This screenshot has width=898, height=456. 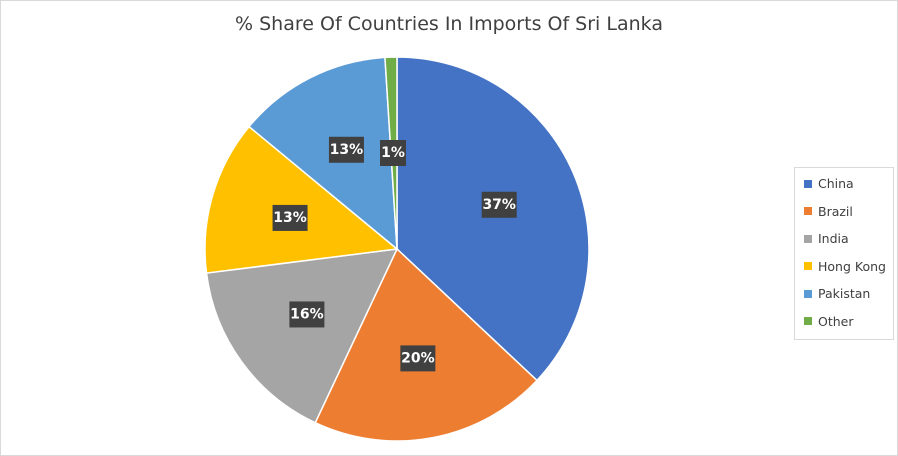 I want to click on pie-slice-hong-kong, so click(x=301, y=199).